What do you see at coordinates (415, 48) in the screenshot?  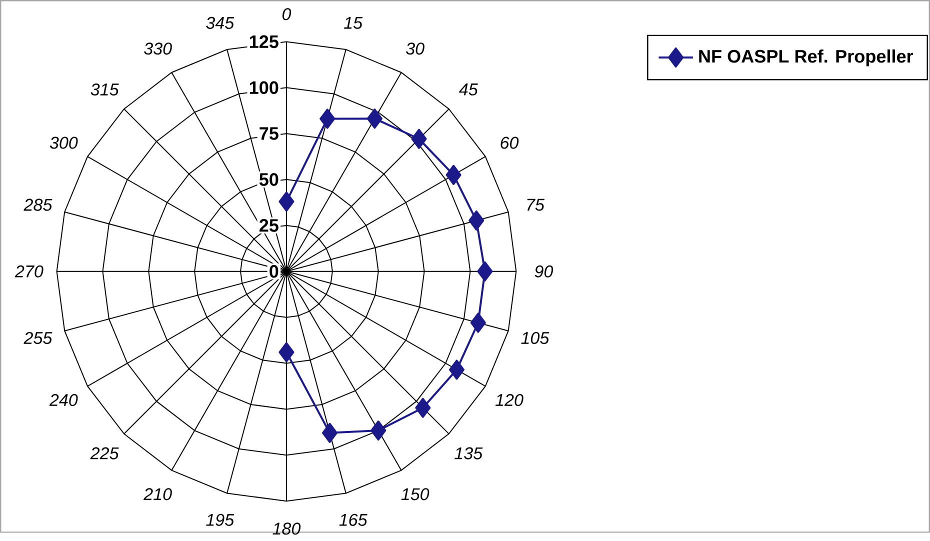 I see `spoke-label: 30` at bounding box center [415, 48].